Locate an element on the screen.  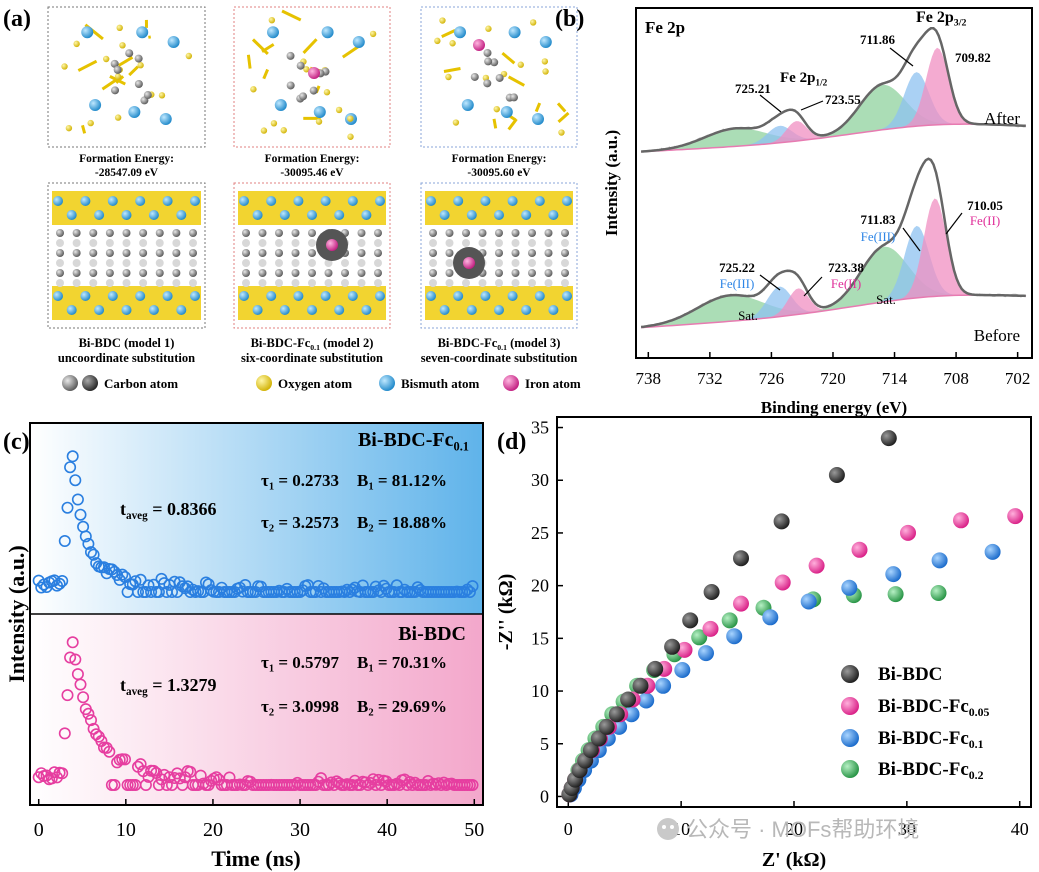
x-tick-label-702: 702 is located at coordinates (1018, 378).